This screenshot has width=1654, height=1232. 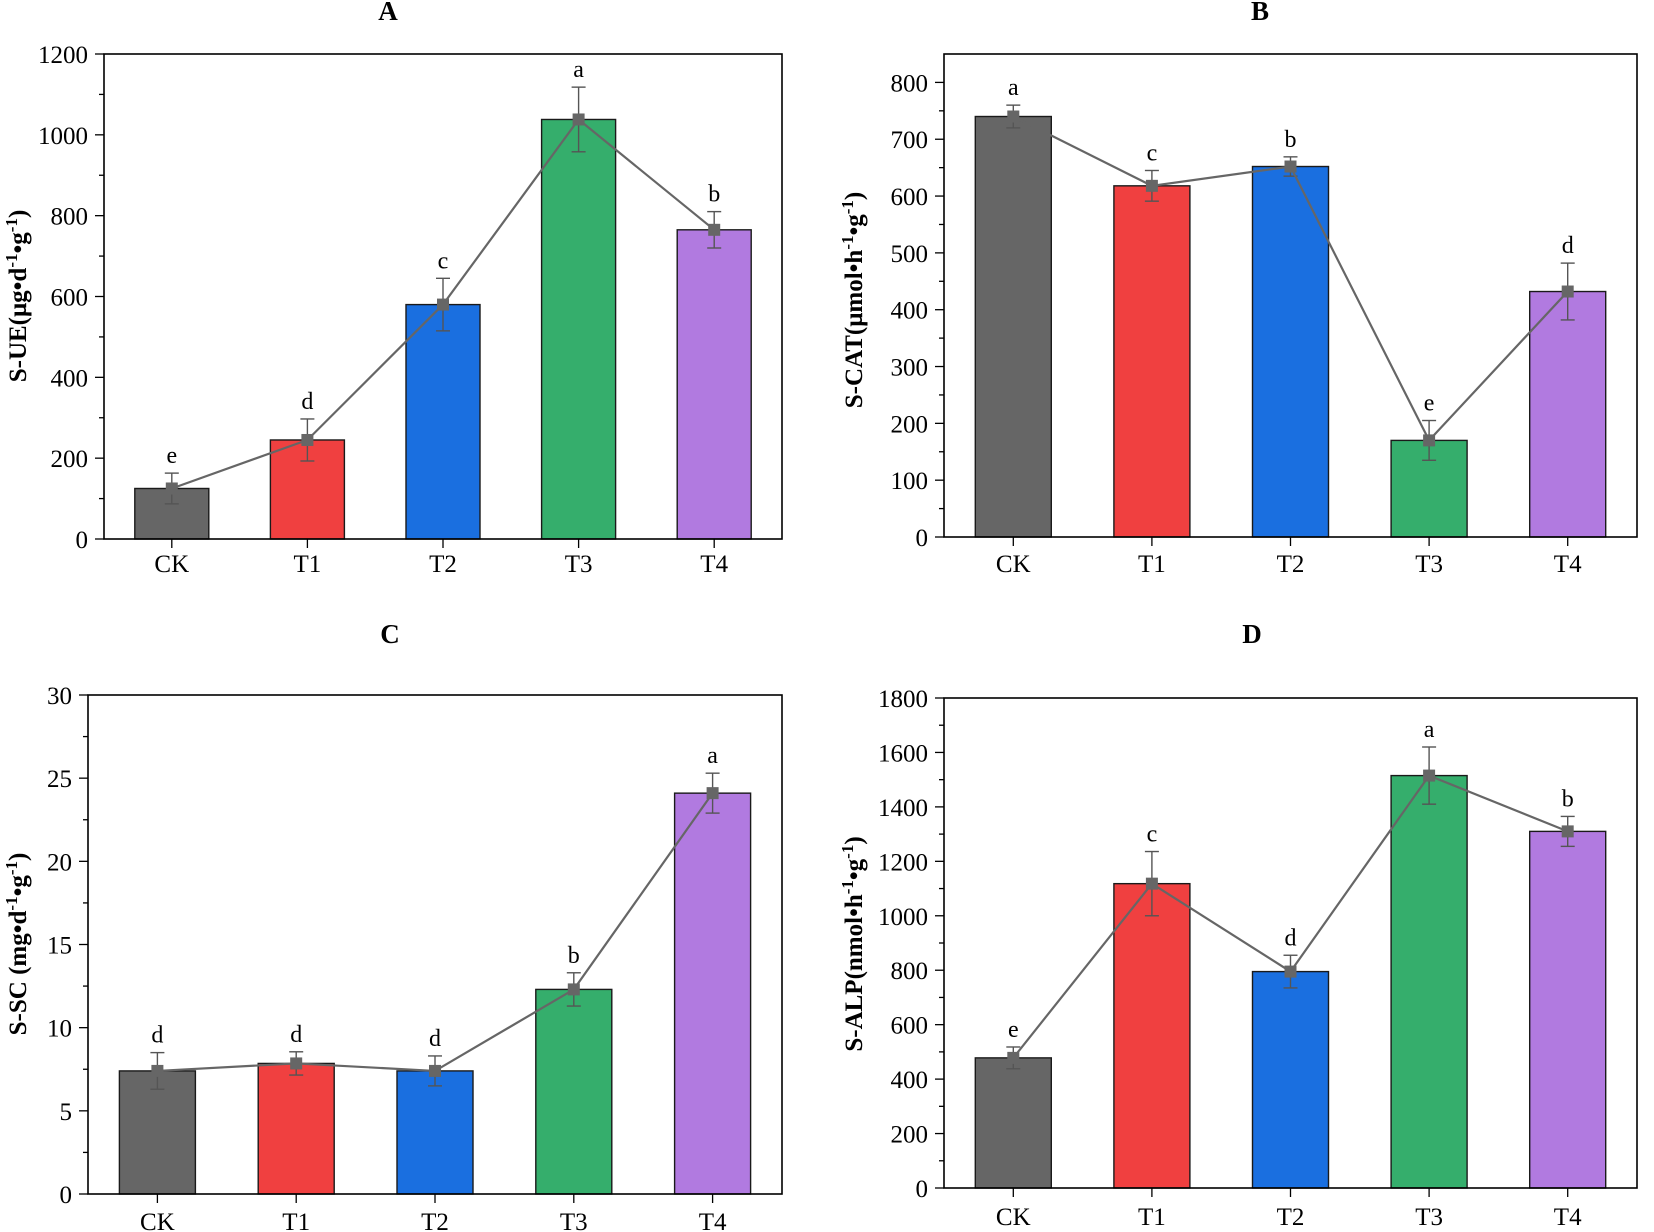 What do you see at coordinates (18, 243) in the screenshot?
I see `y-axis-label-part: •g` at bounding box center [18, 243].